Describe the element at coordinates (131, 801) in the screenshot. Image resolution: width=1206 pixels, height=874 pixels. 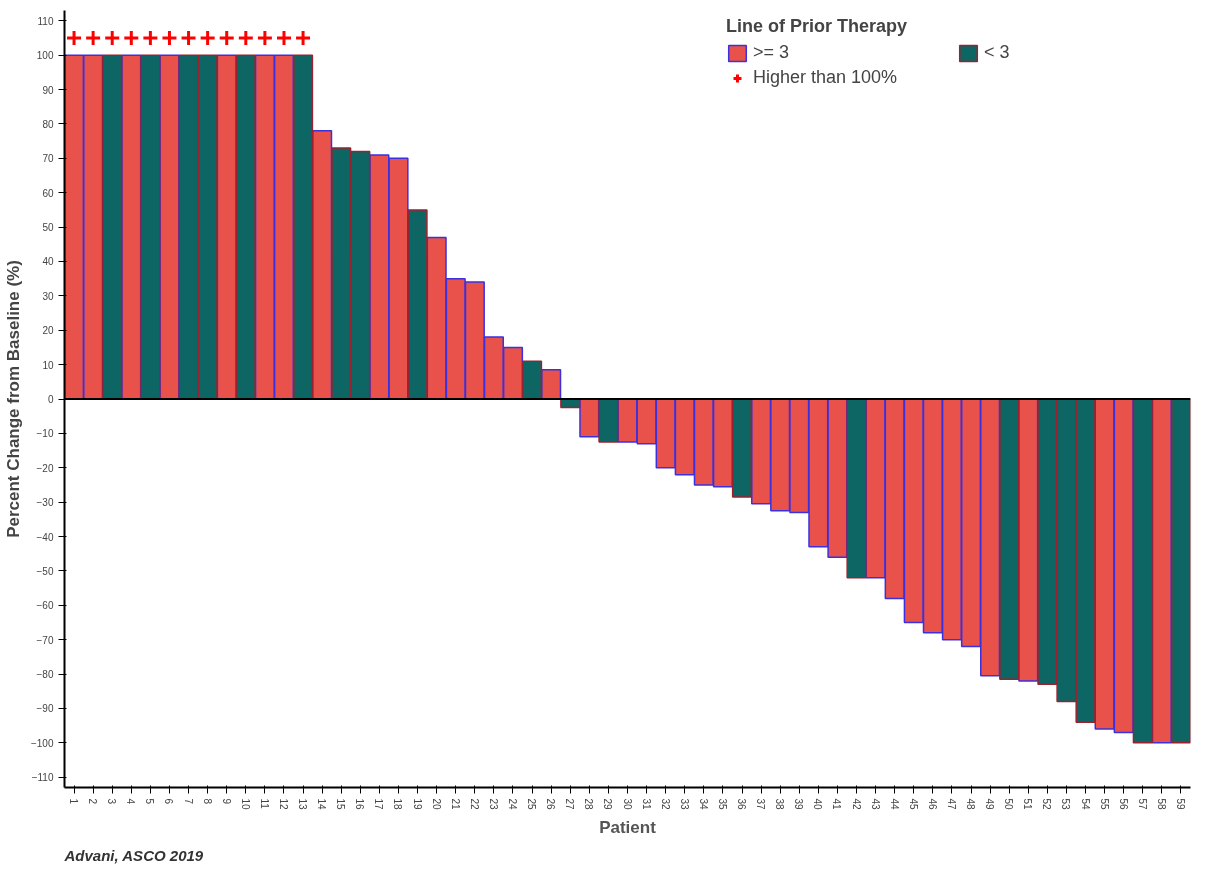
I see `x-tick-label: 4` at that location.